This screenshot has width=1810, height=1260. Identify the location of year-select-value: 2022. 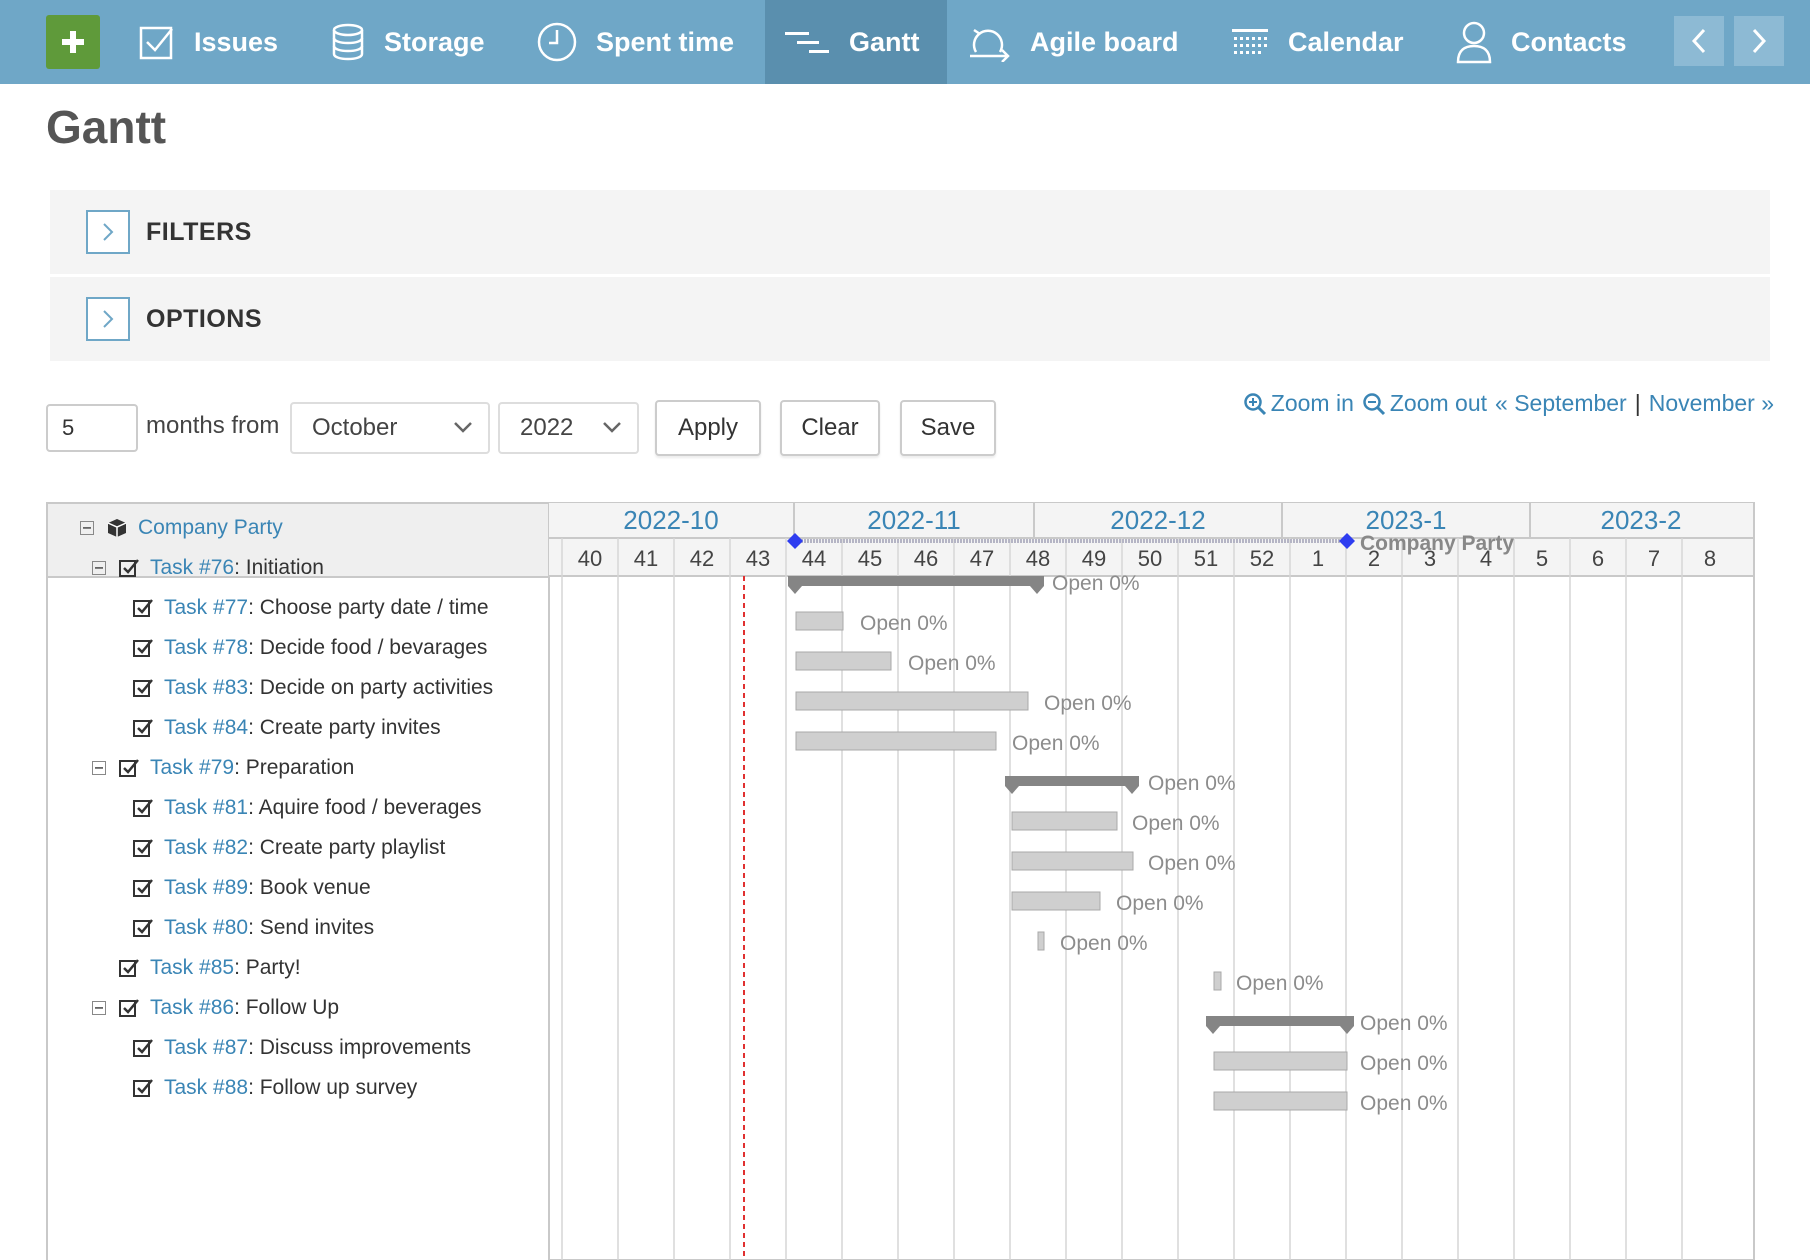
(547, 427).